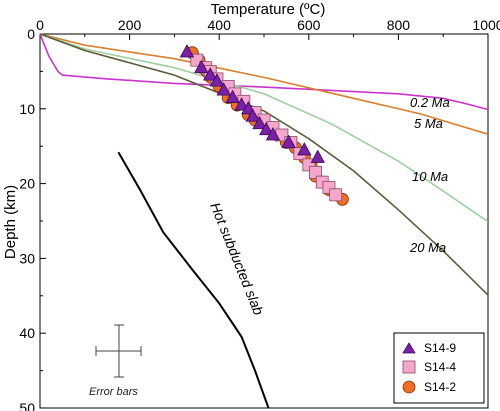  Describe the element at coordinates (31, 34) in the screenshot. I see `y-tick-label: 0` at that location.